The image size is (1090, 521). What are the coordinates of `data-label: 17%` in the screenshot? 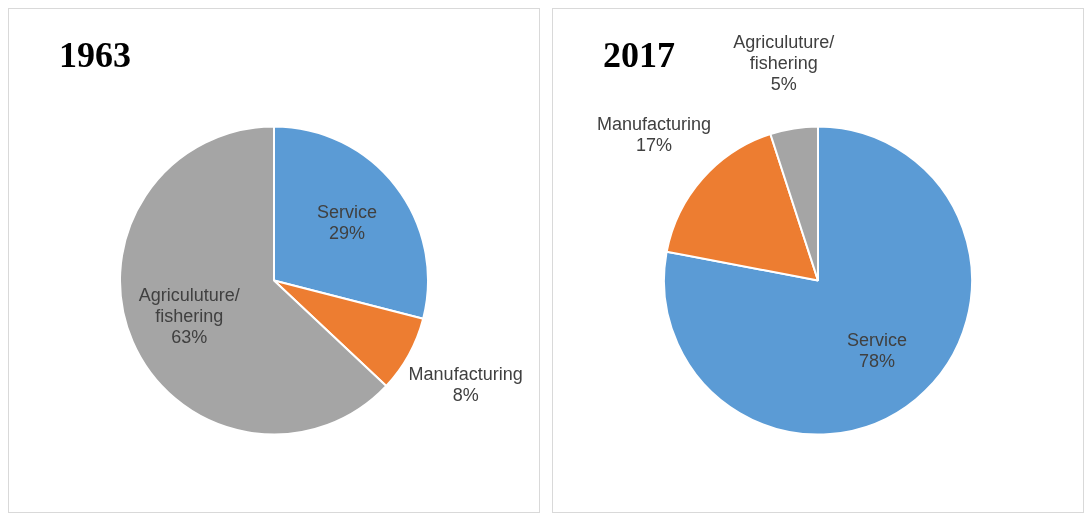 It's located at (653, 145).